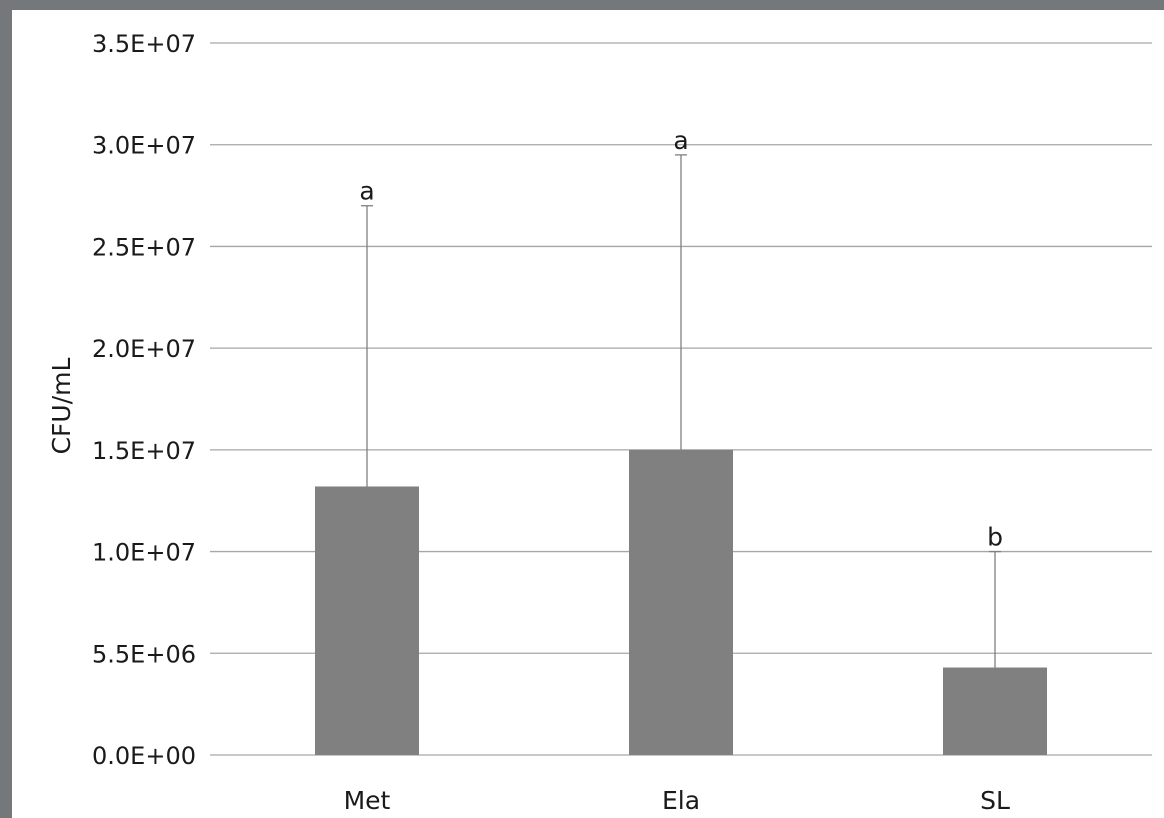 Image resolution: width=1164 pixels, height=818 pixels. Describe the element at coordinates (681, 800) in the screenshot. I see `x-category-label: Ela` at that location.